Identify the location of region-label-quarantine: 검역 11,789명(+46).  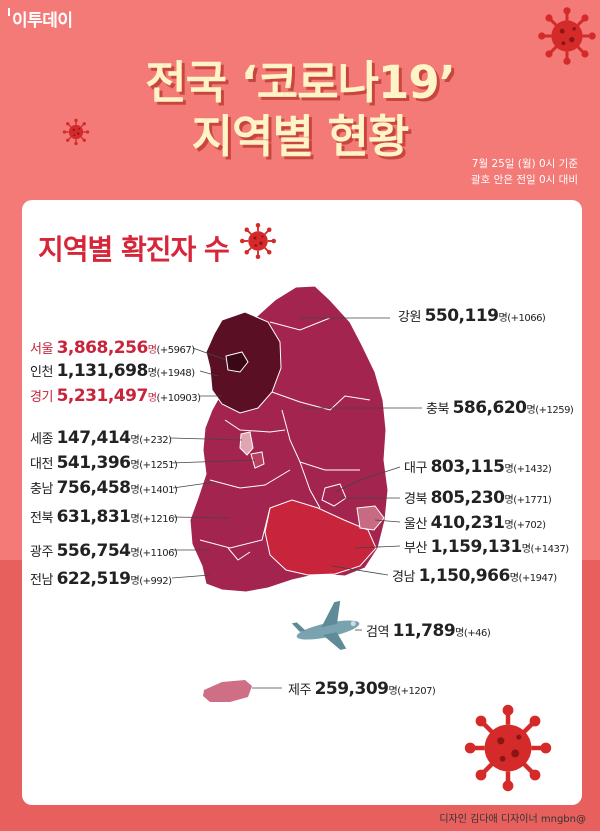
(428, 631).